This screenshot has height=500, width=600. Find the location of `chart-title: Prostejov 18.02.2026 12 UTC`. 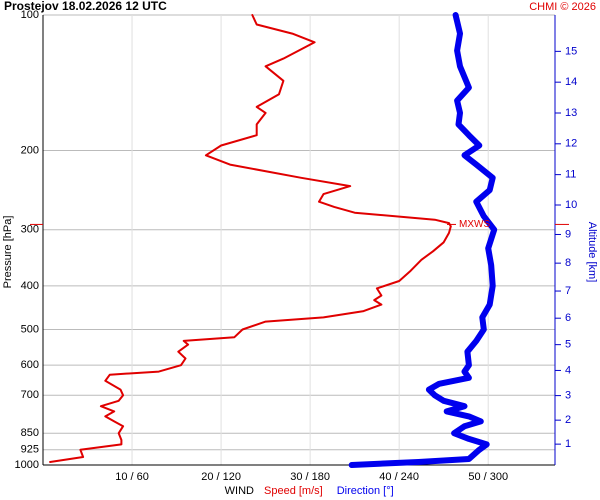

chart-title: Prostejov 18.02.2026 12 UTC is located at coordinates (85, 6).